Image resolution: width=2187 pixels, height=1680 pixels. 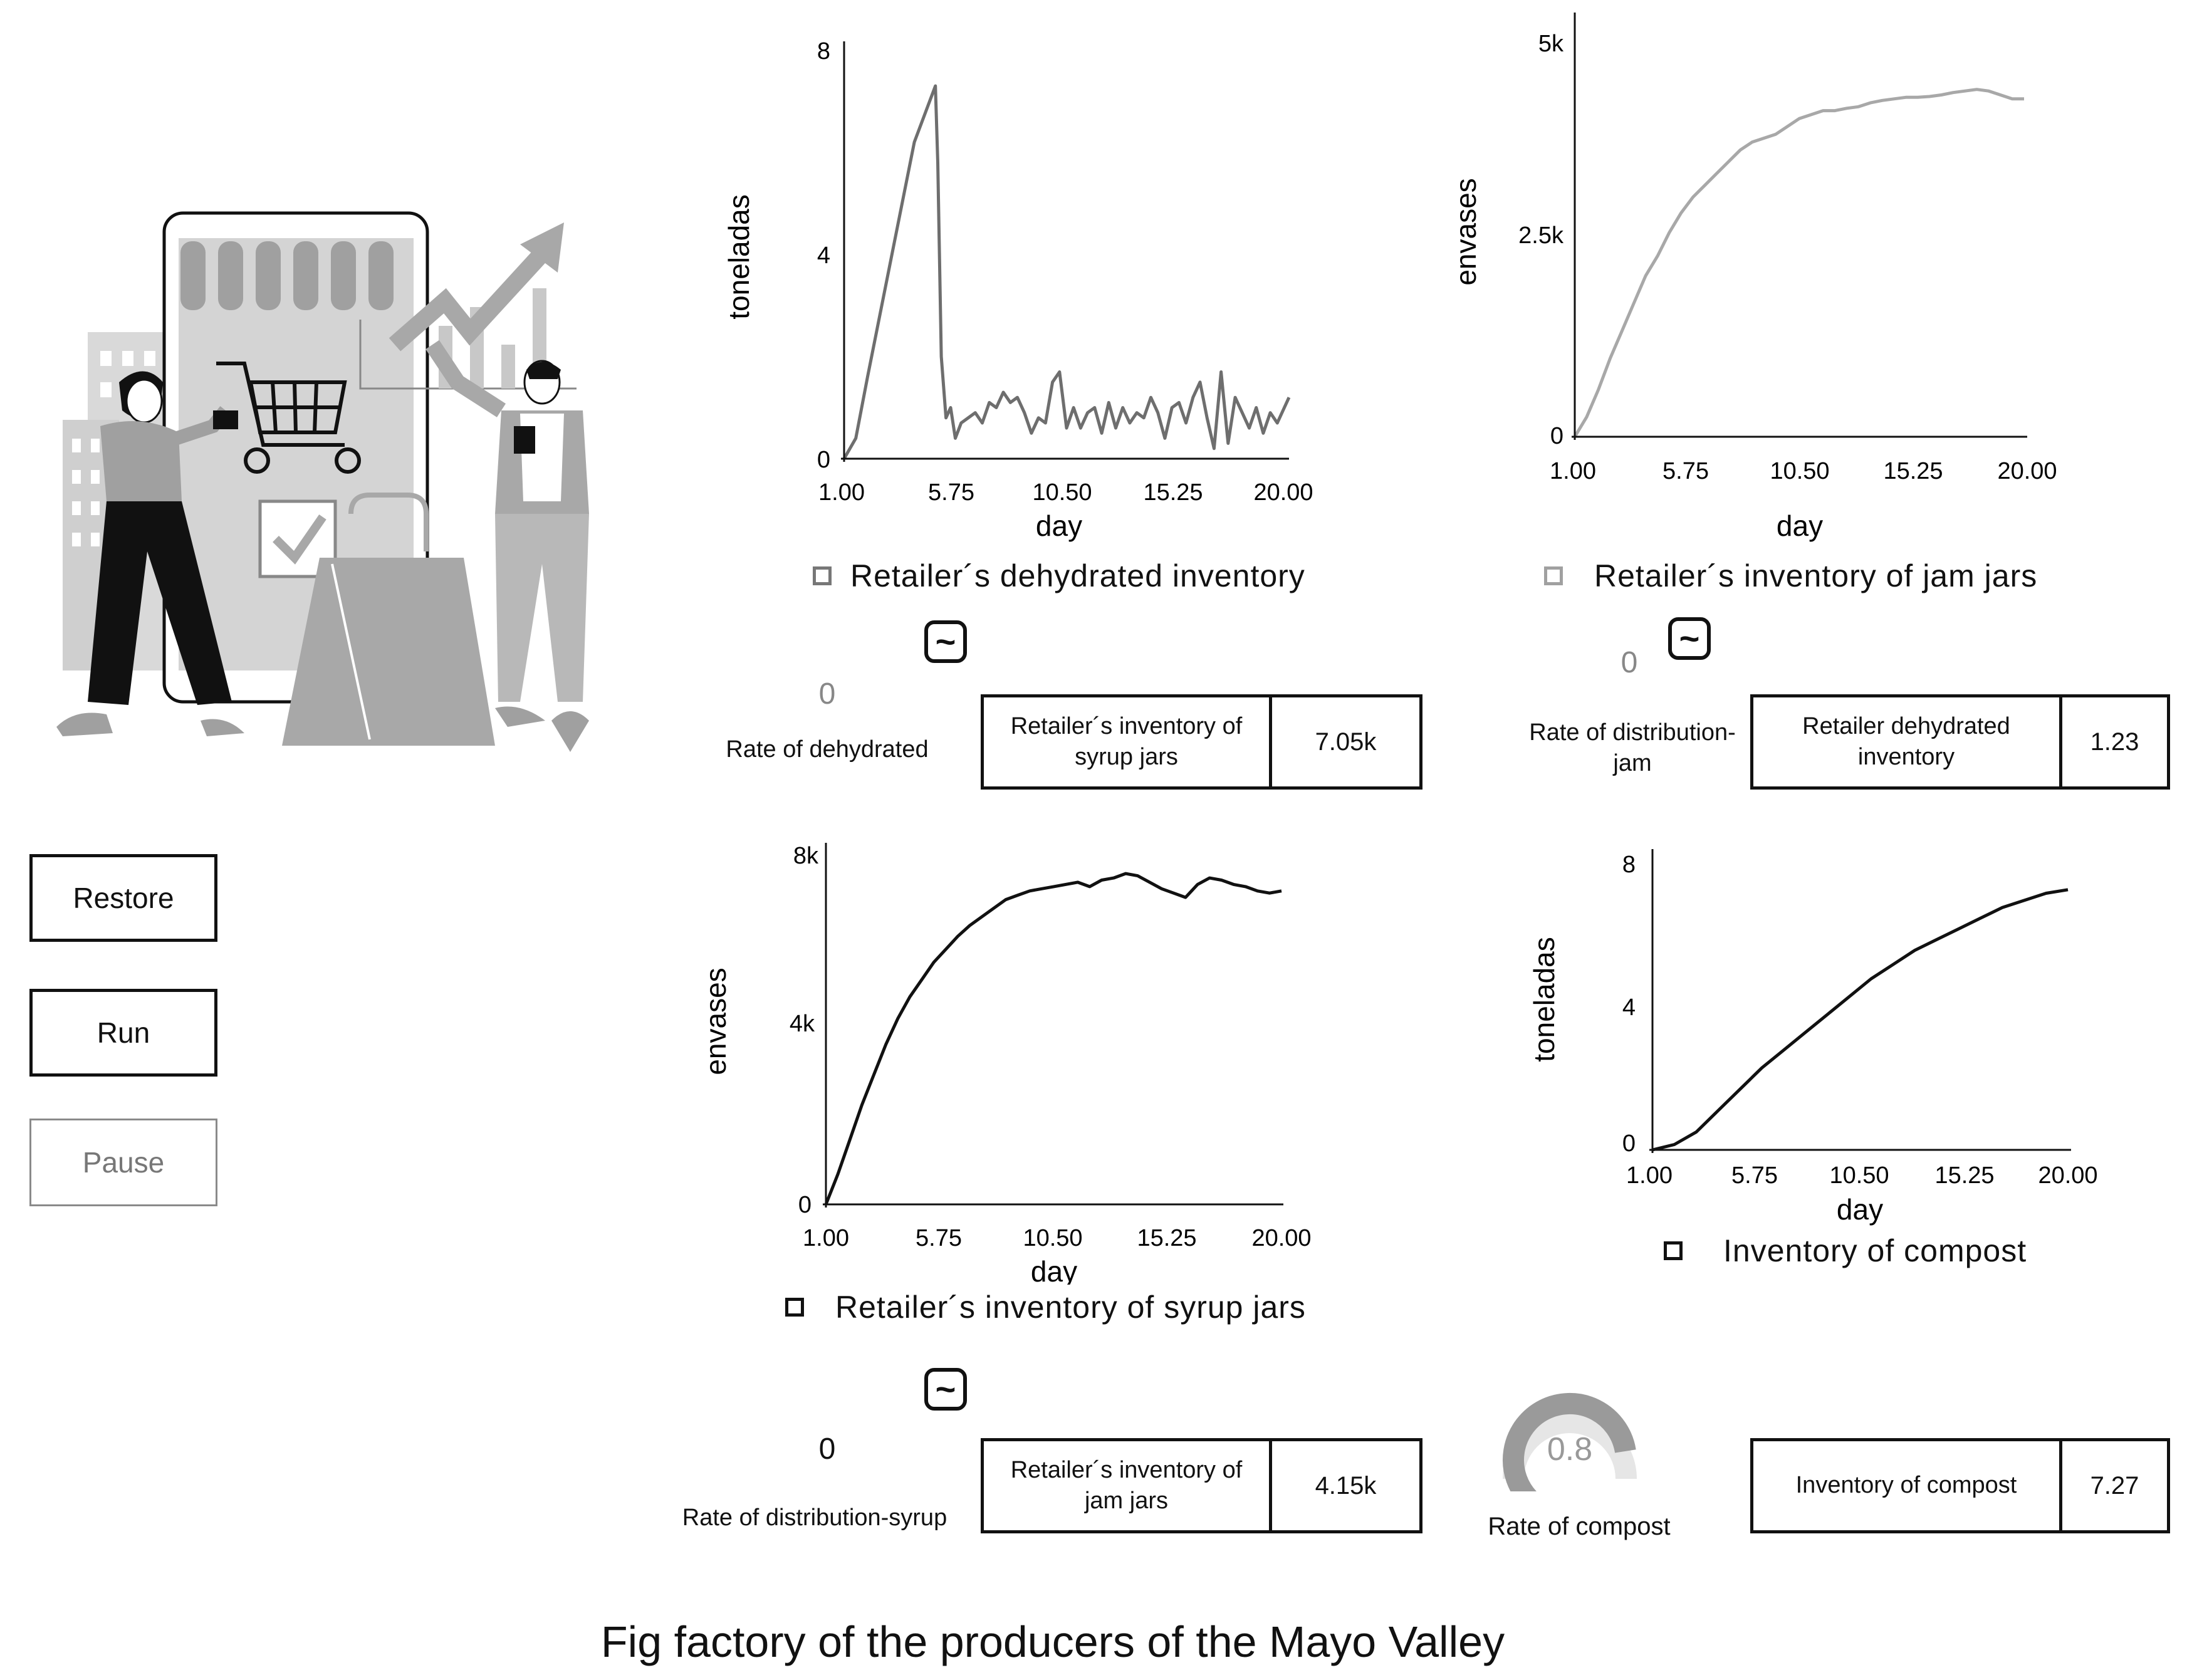 What do you see at coordinates (1629, 663) in the screenshot?
I see `slider-jam-value: 0` at bounding box center [1629, 663].